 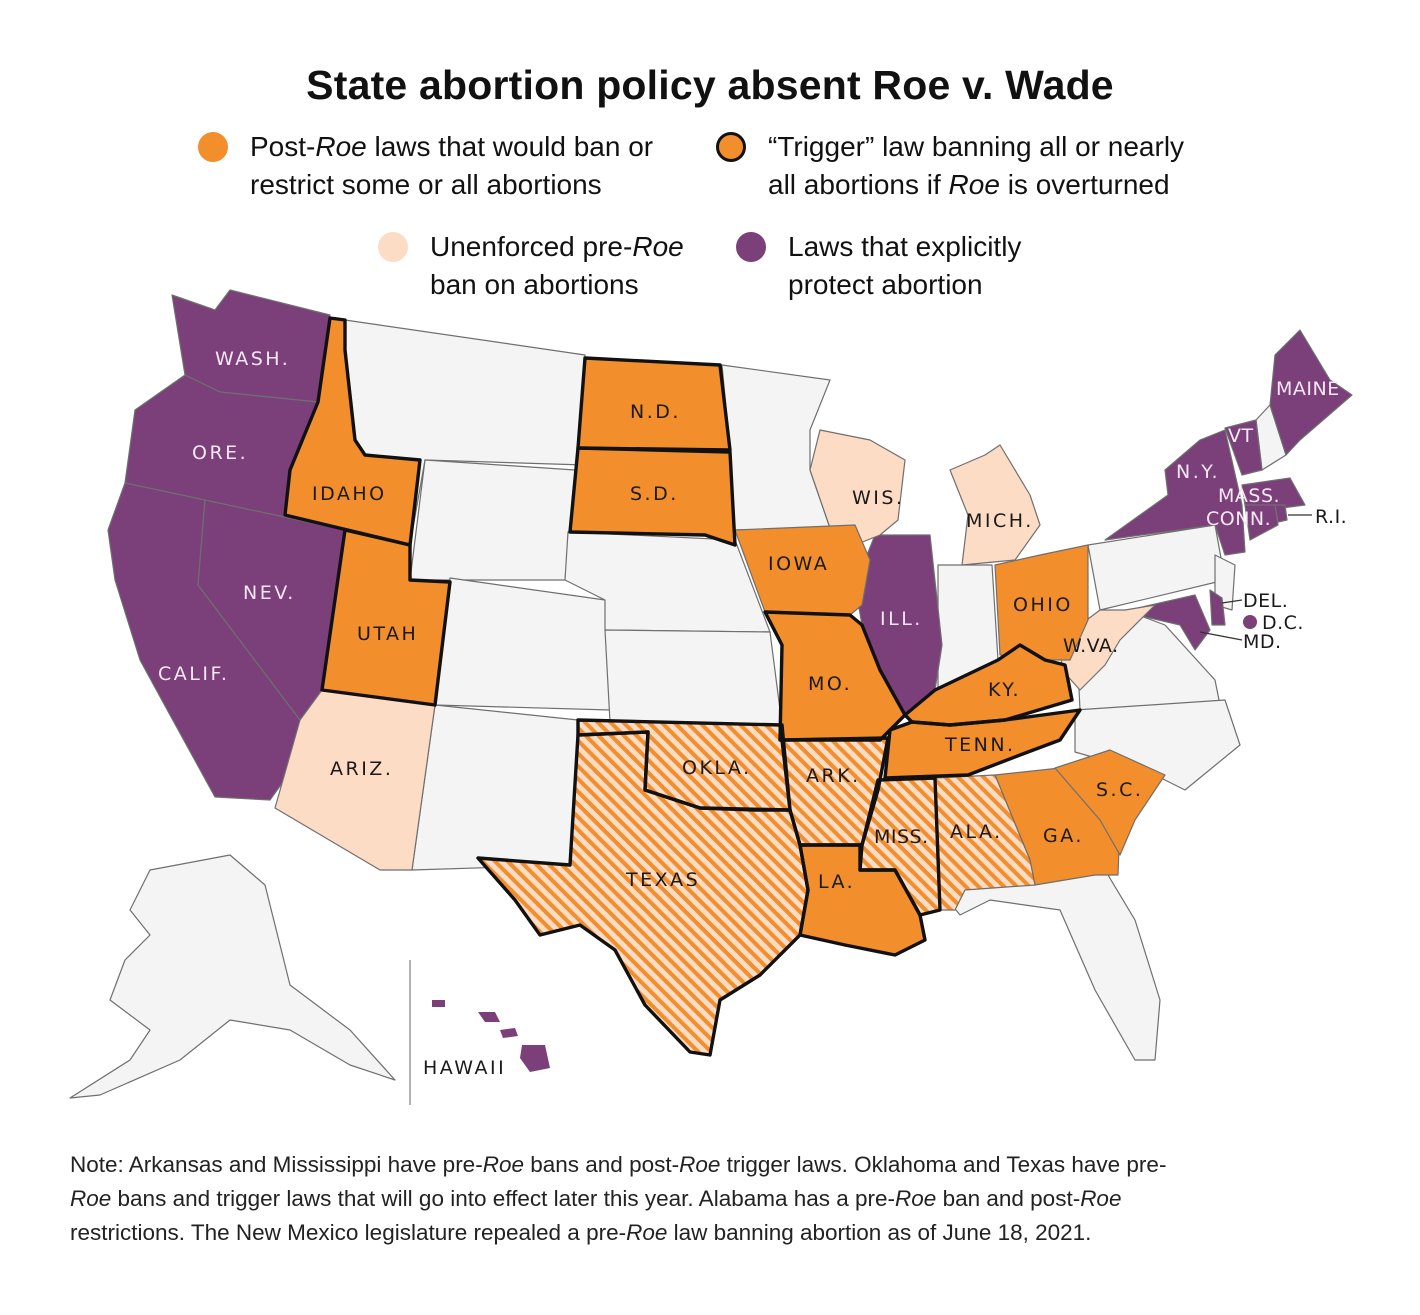 I want to click on trigger-outline-texas, so click(x=643, y=893).